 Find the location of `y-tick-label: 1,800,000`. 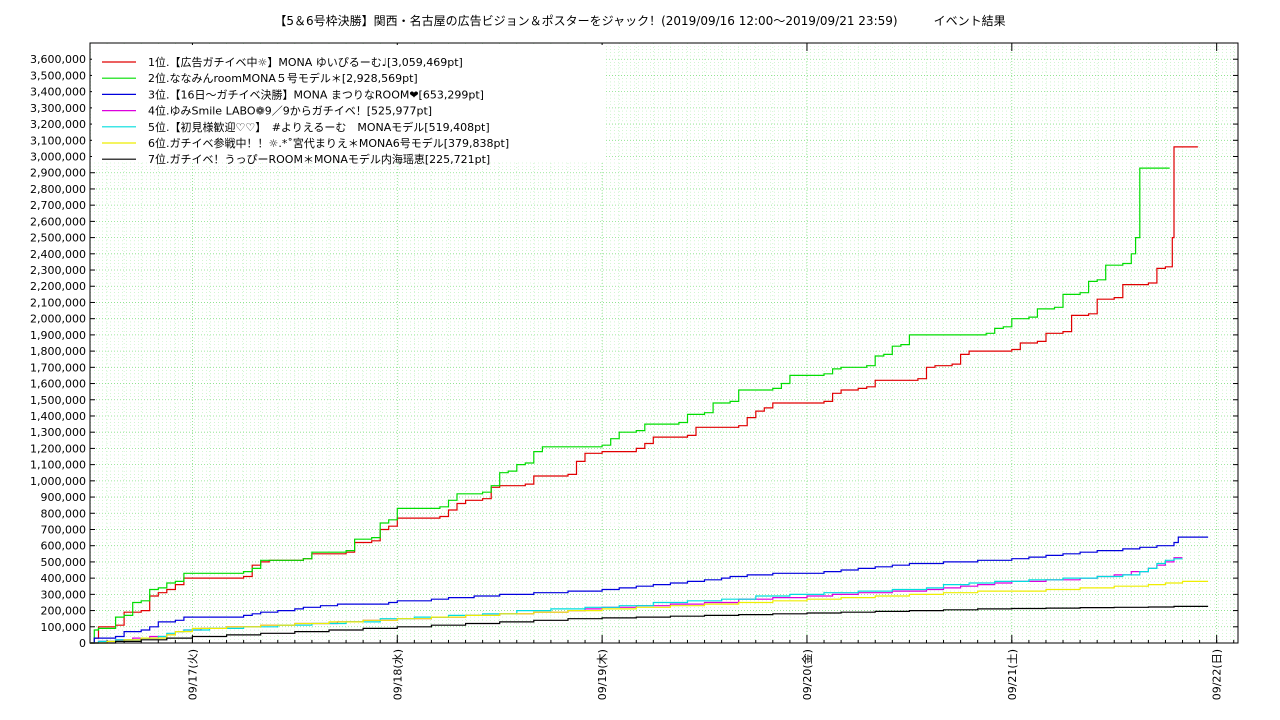

y-tick-label: 1,800,000 is located at coordinates (58, 351).